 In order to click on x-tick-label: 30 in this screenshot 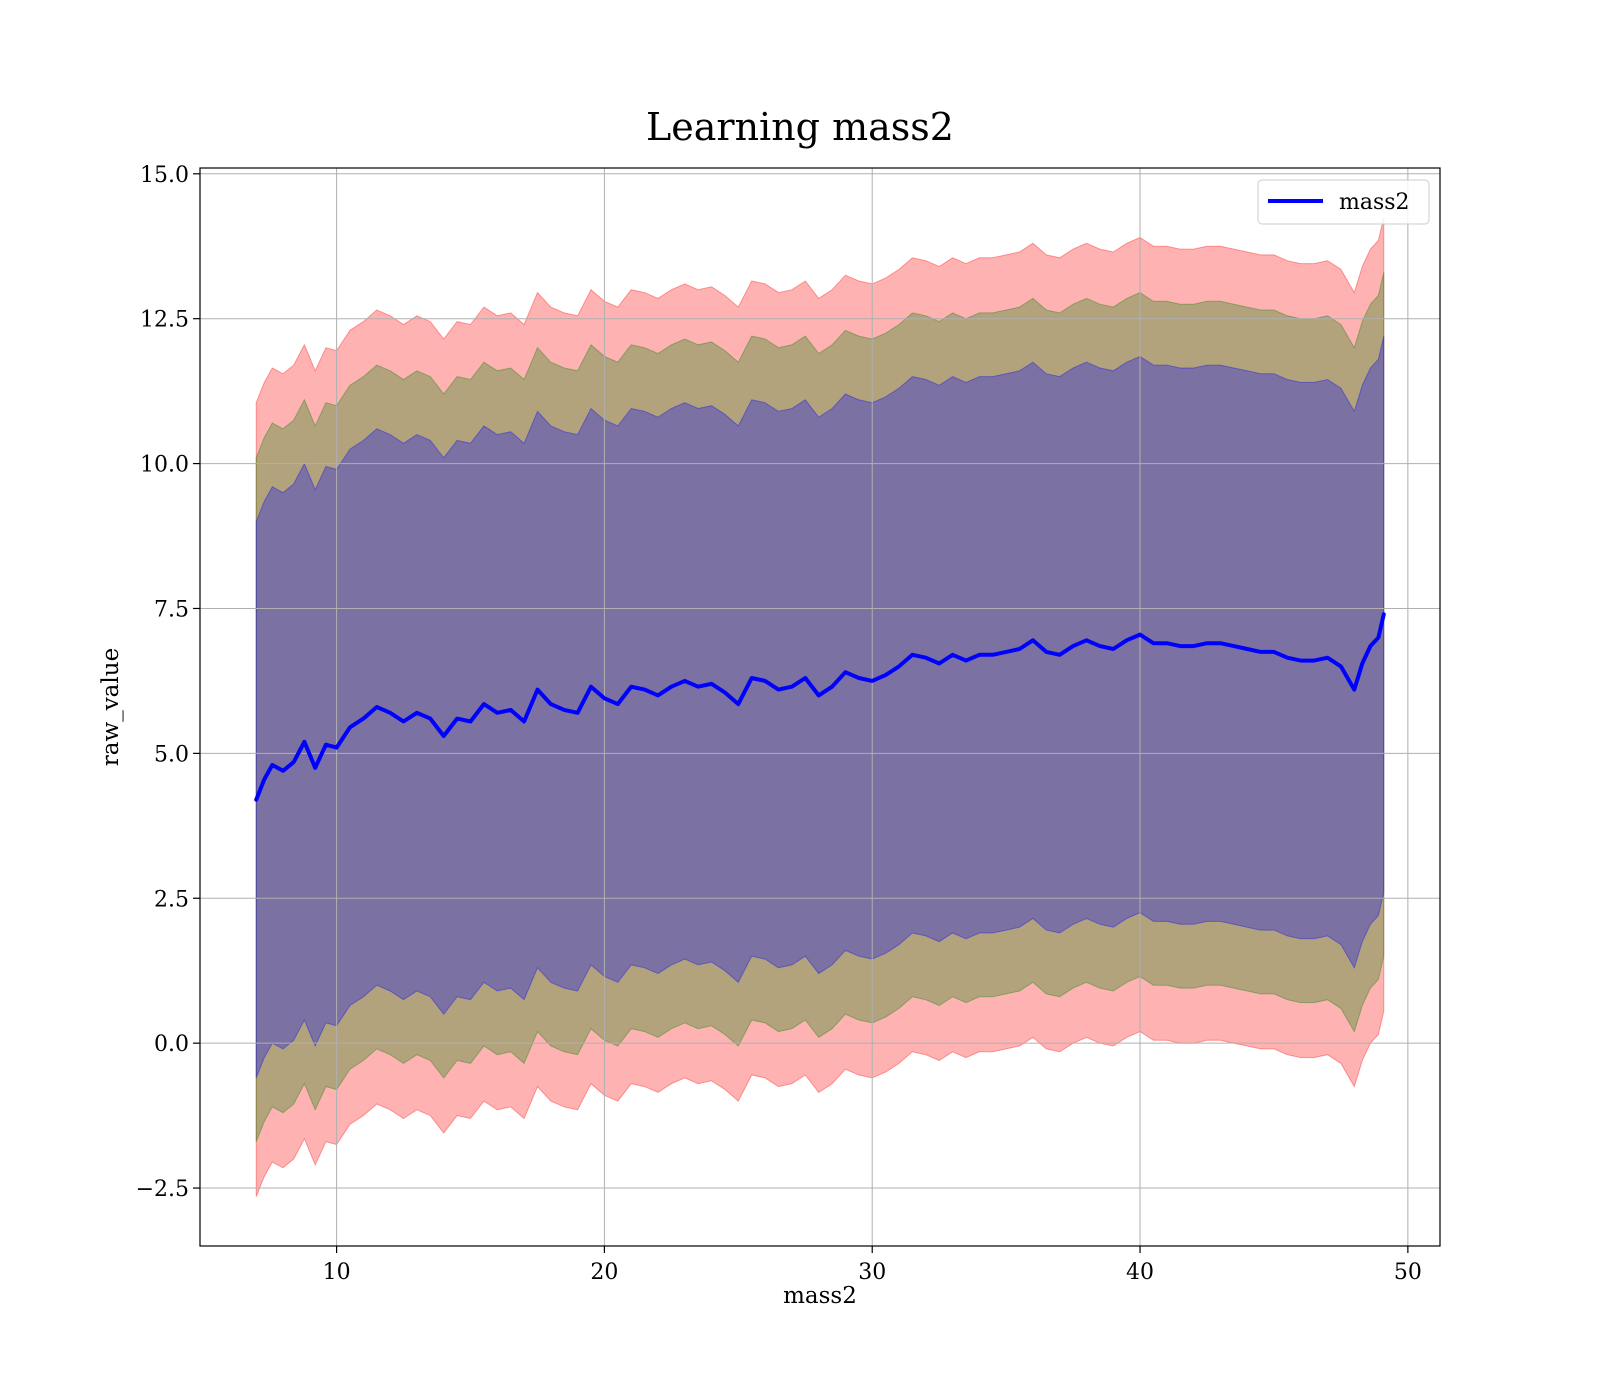, I will do `click(872, 1272)`.